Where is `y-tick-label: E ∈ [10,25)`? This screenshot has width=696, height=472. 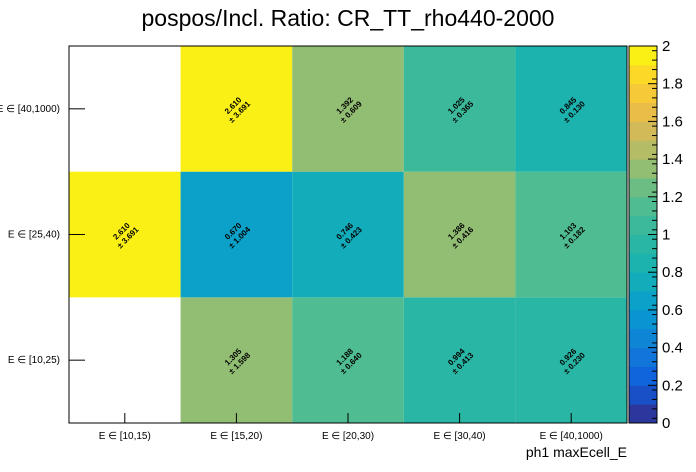 y-tick-label: E ∈ [10,25) is located at coordinates (34, 360).